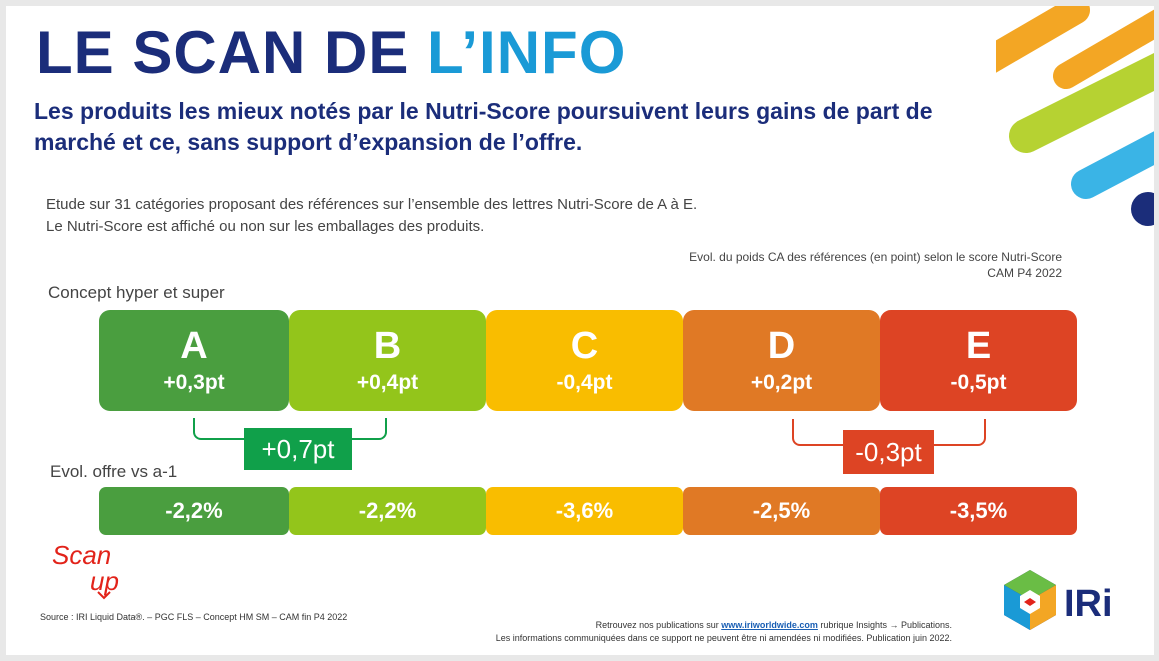 Image resolution: width=1159 pixels, height=661 pixels. What do you see at coordinates (1088, 604) in the screenshot?
I see `iri-logo-text: IRi` at bounding box center [1088, 604].